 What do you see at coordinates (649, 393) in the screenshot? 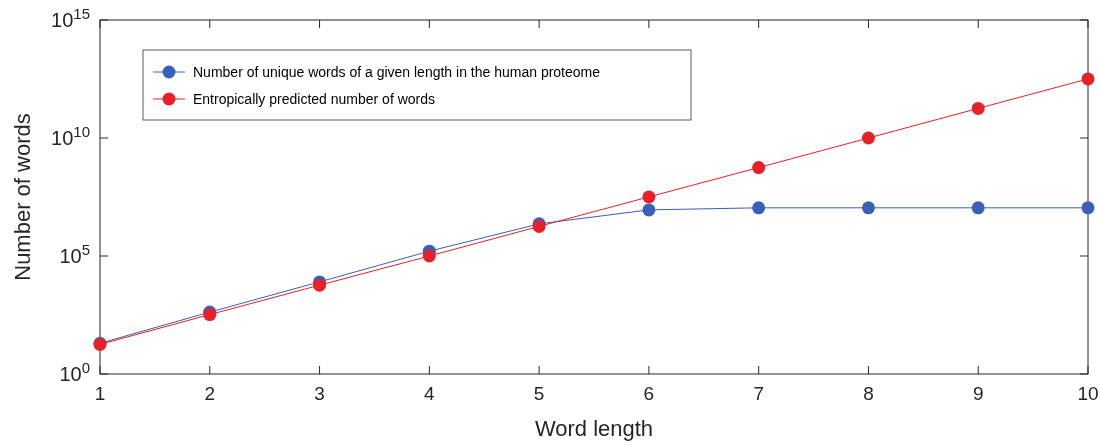
I see `x-tick-label: 6` at bounding box center [649, 393].